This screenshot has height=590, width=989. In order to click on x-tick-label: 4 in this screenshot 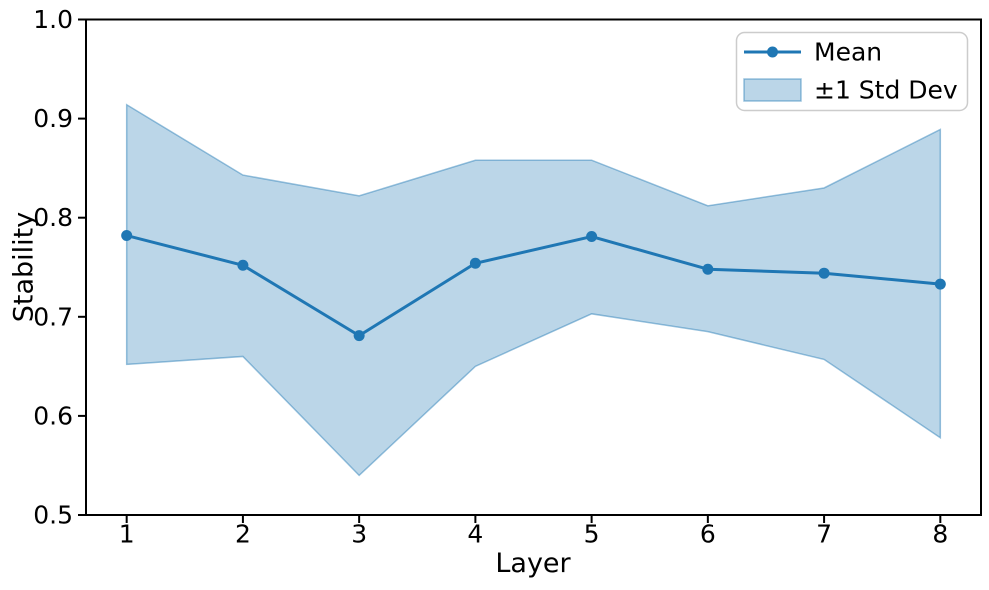, I will do `click(475, 533)`.